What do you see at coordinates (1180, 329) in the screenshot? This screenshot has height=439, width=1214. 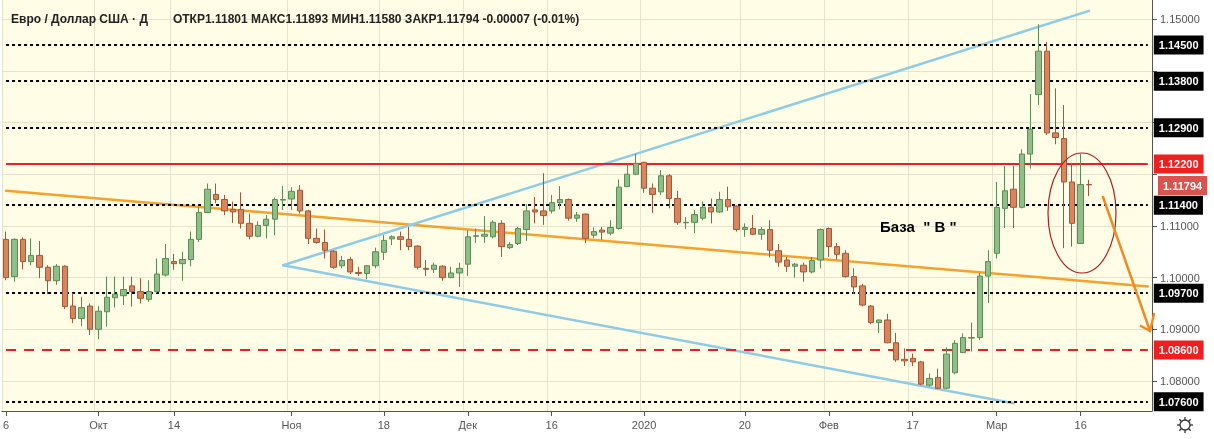 I see `y-tick-label: 1.09000` at bounding box center [1180, 329].